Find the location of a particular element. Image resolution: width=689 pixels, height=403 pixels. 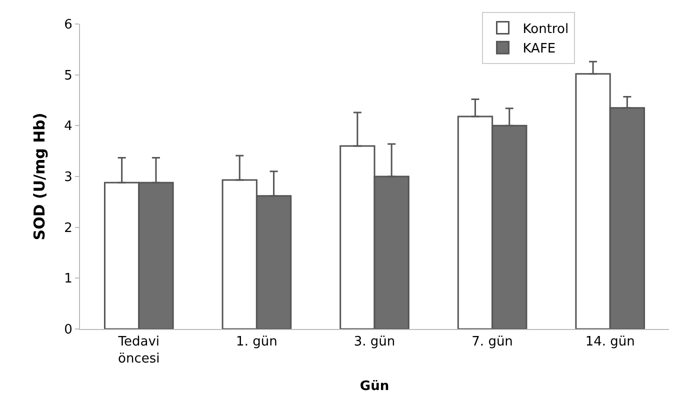

y-tick-label: 1 is located at coordinates (68, 279).